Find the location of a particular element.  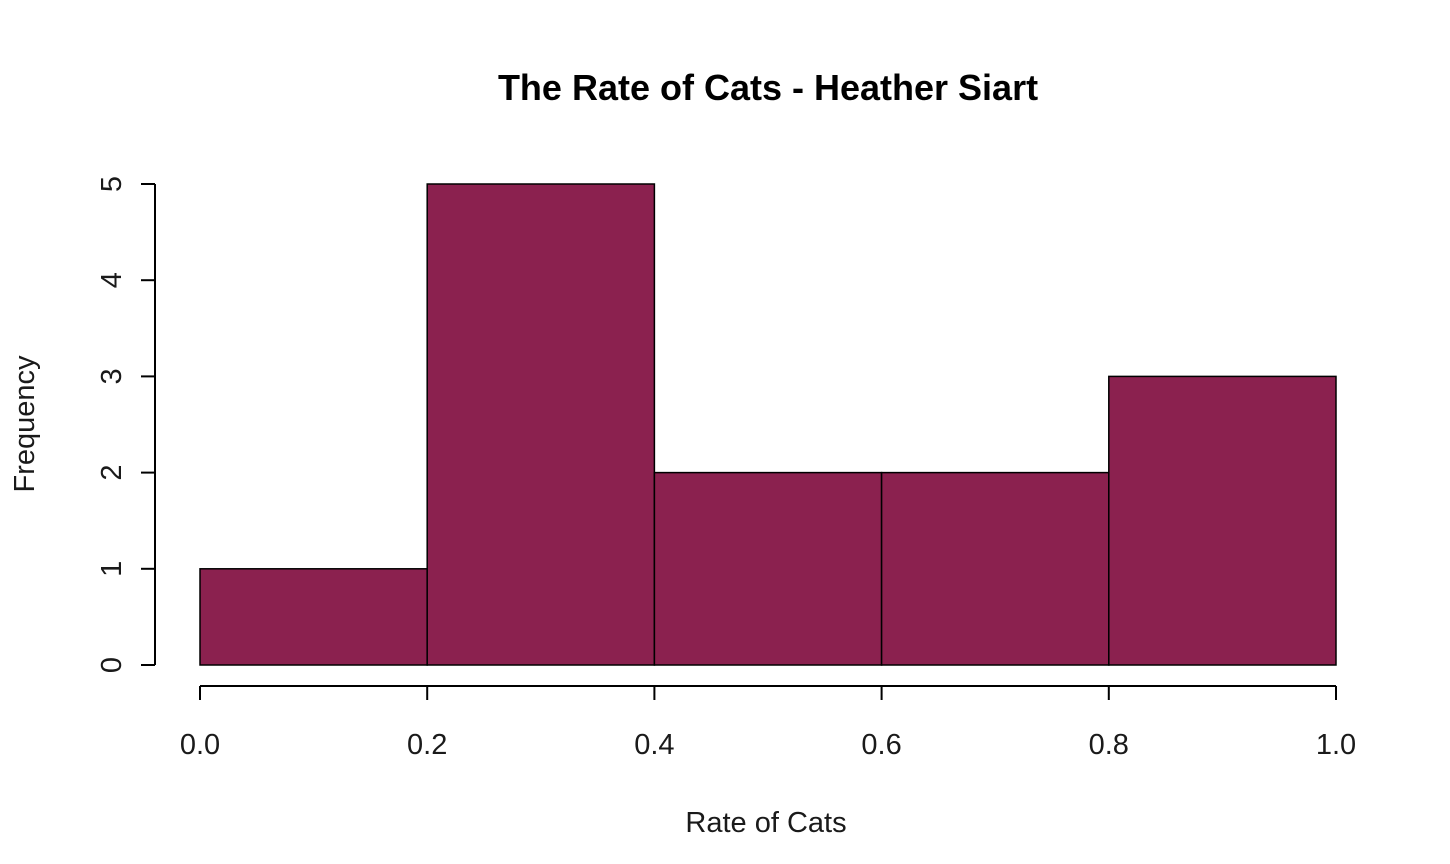

chart-title: The Rate of Cats - Heather Siart is located at coordinates (768, 87).